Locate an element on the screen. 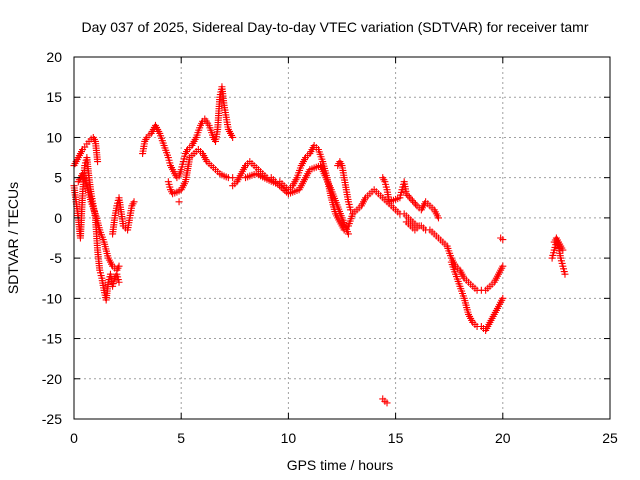 The height and width of the screenshot is (480, 640). y-axis-label: SDTVAR / TECUs is located at coordinates (13, 238).